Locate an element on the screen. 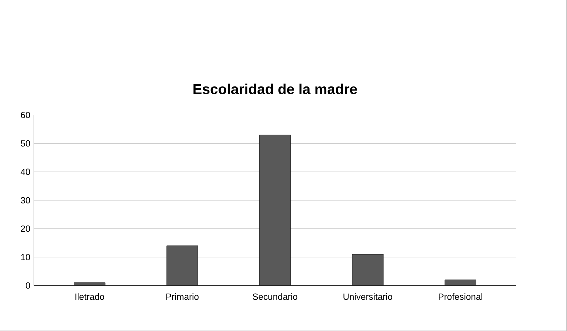  y-tick-label: 20 is located at coordinates (25, 229).